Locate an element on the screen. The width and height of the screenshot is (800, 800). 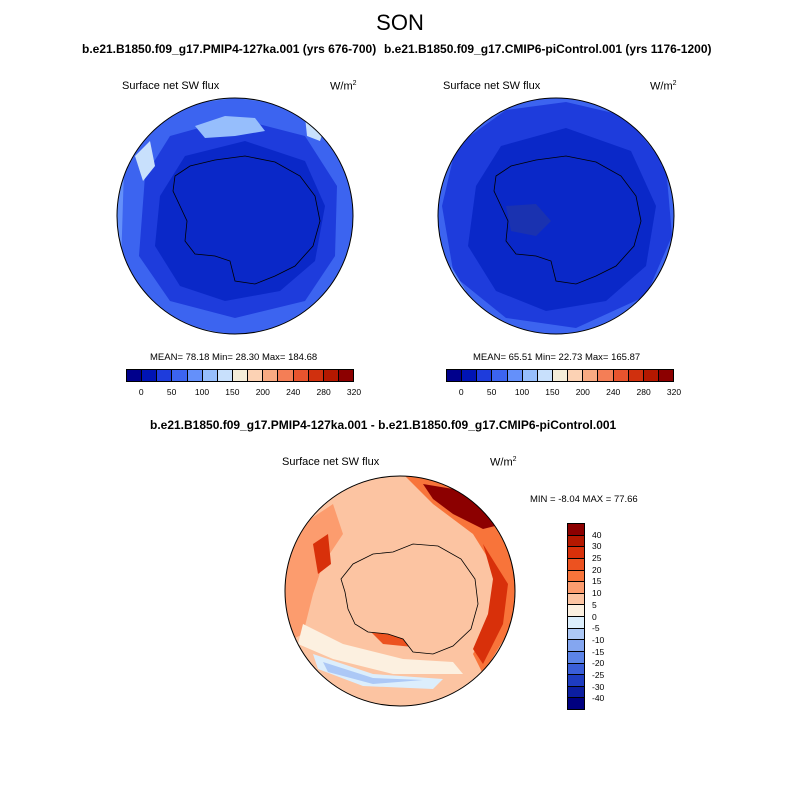
diff-units-label: W/m2 is located at coordinates (503, 462).